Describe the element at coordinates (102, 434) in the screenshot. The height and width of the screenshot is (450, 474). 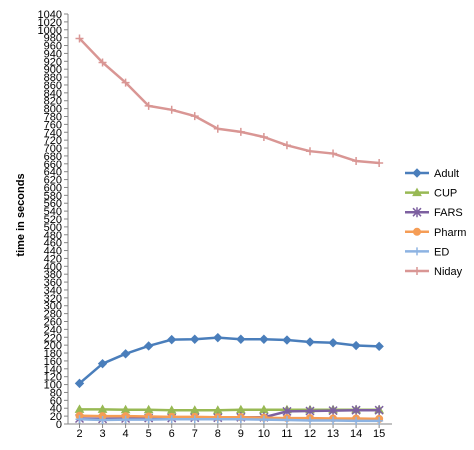
I see `x-tick-label: 3` at that location.